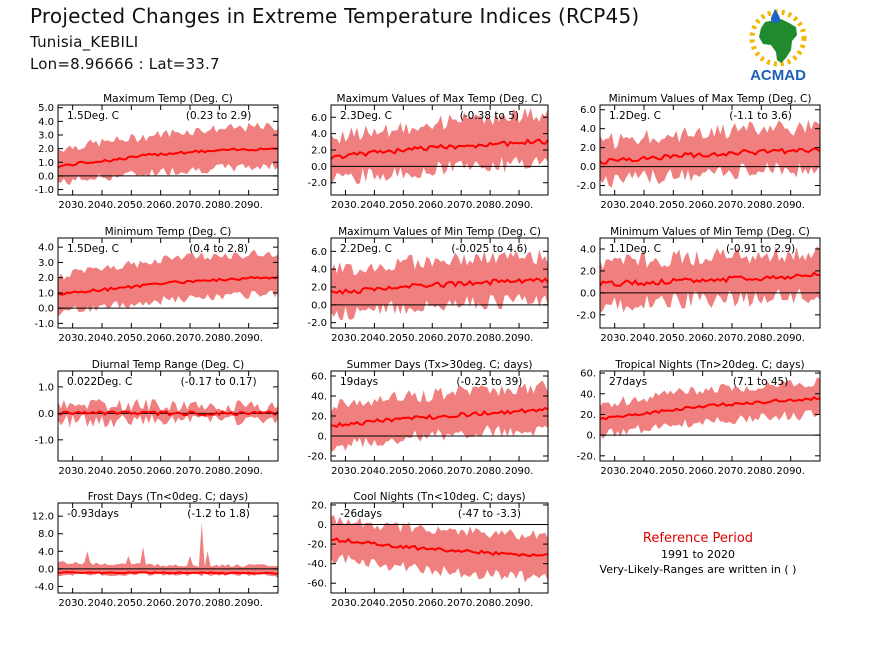 Image resolution: width=879 pixels, height=659 pixels. I want to click on chart-title: Minimum Temp (Deg. C), so click(168, 232).